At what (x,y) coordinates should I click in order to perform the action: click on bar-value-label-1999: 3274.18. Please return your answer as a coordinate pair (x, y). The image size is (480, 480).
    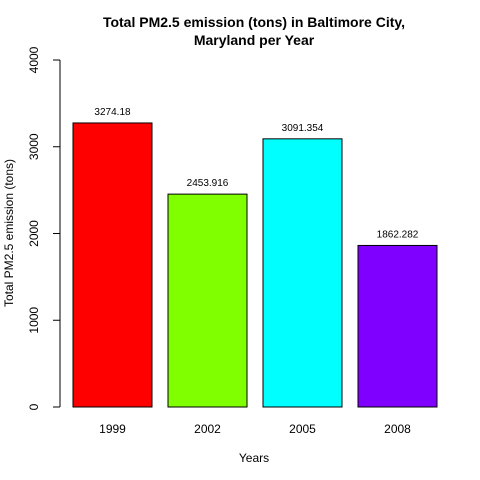
    Looking at the image, I should click on (112, 112).